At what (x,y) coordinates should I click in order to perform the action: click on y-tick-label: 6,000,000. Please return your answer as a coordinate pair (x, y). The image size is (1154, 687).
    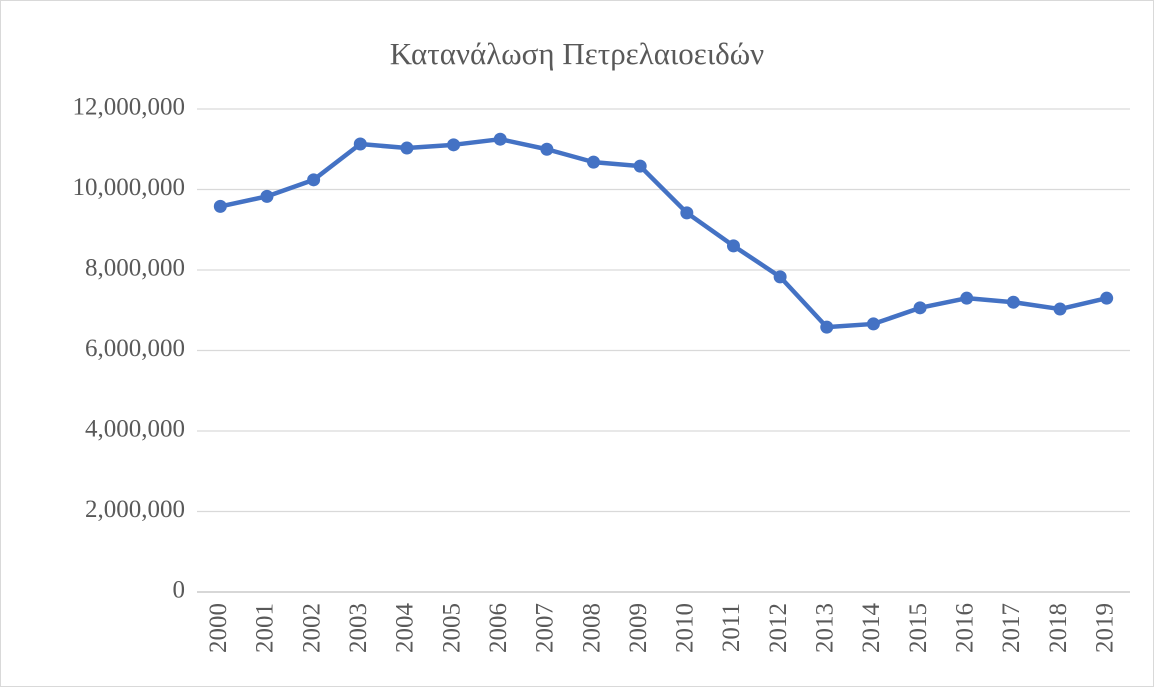
    Looking at the image, I should click on (135, 348).